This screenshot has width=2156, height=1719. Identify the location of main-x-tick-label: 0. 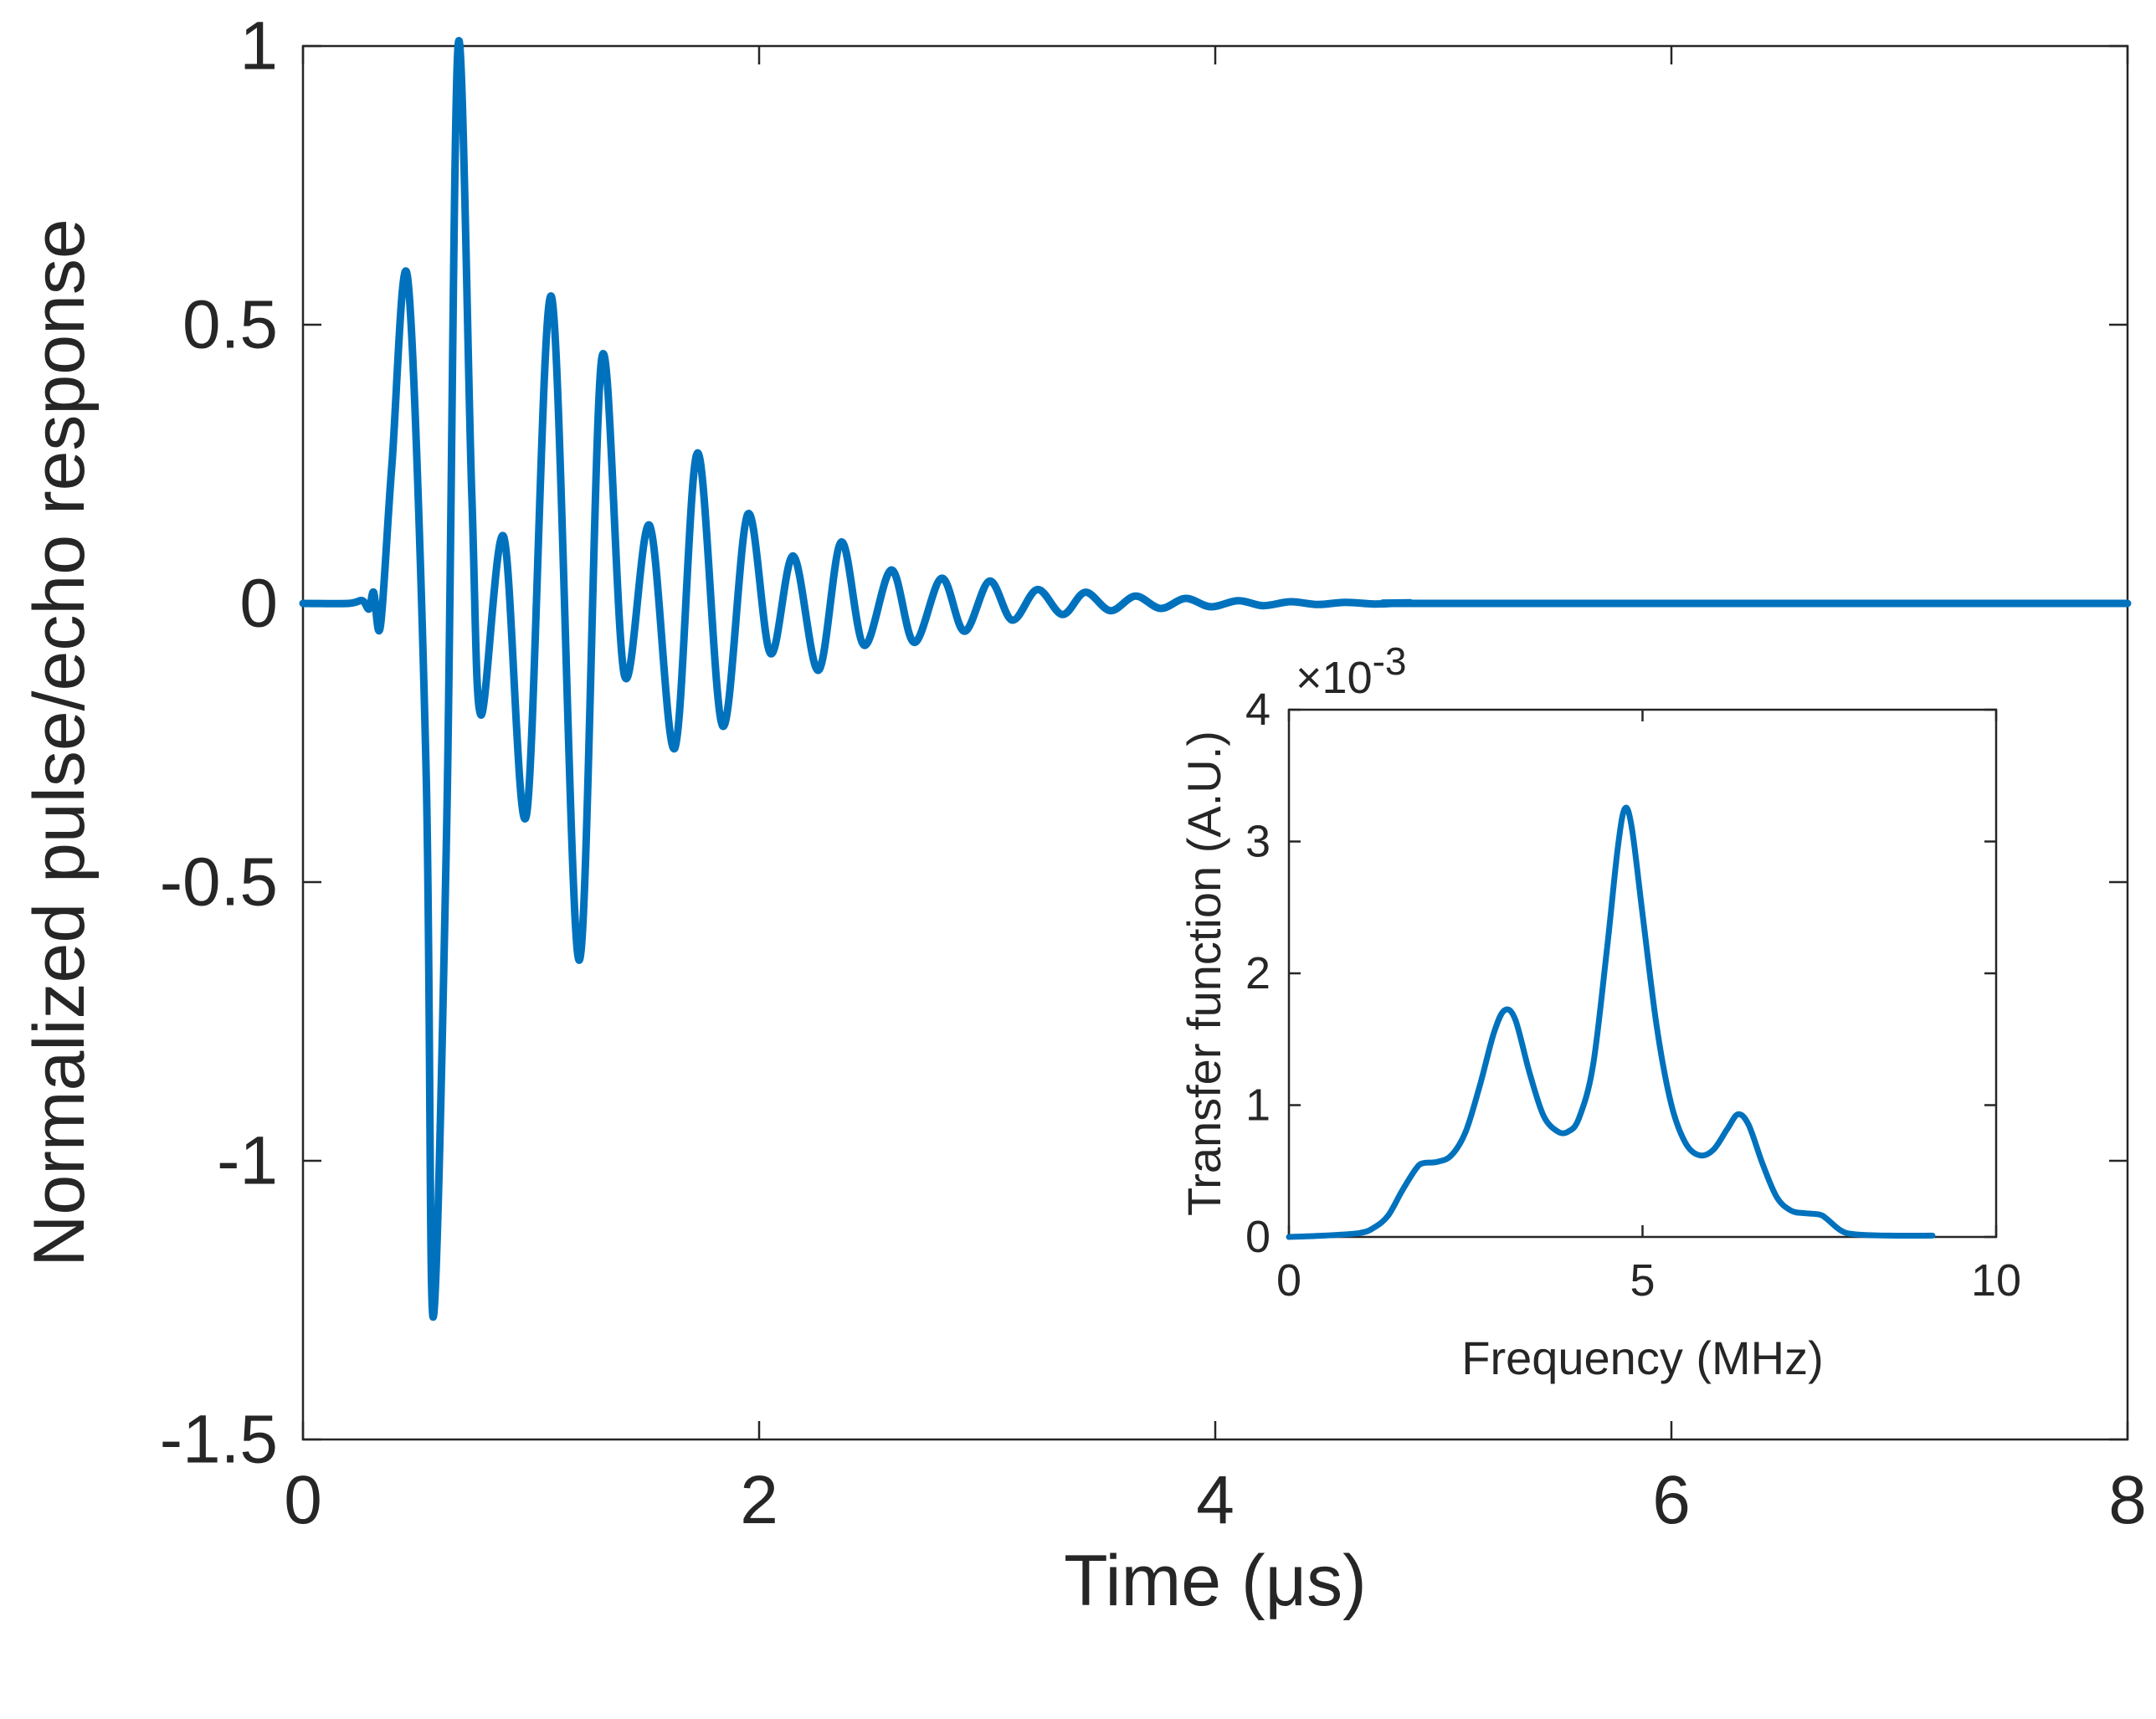
(303, 1500).